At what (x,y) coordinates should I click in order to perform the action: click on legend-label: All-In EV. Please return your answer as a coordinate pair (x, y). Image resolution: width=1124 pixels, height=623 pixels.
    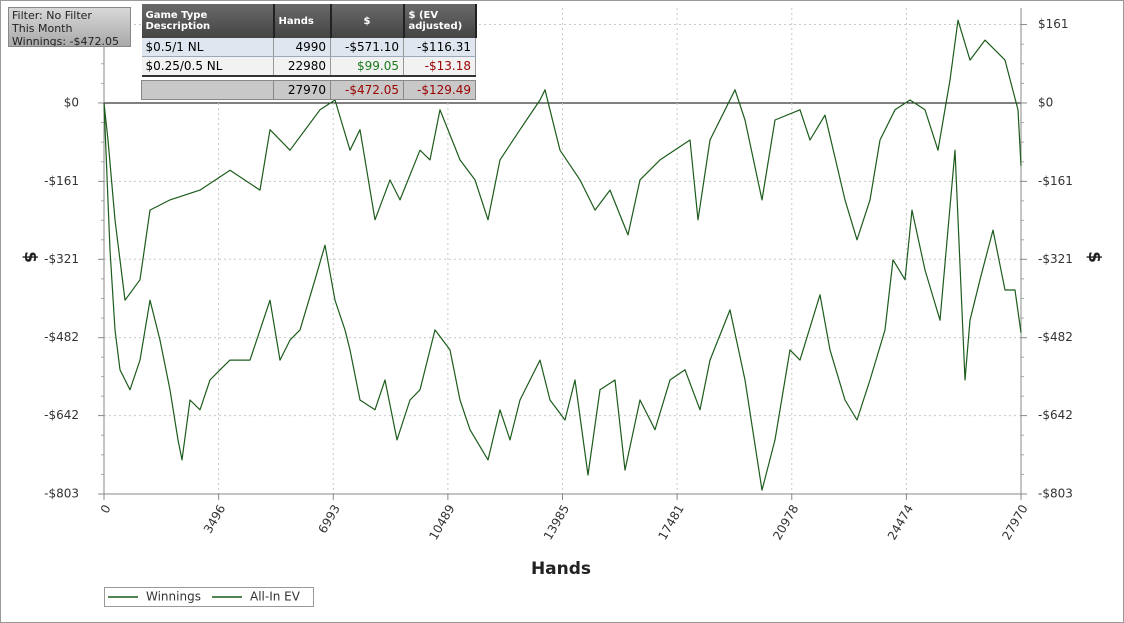
    Looking at the image, I should click on (275, 597).